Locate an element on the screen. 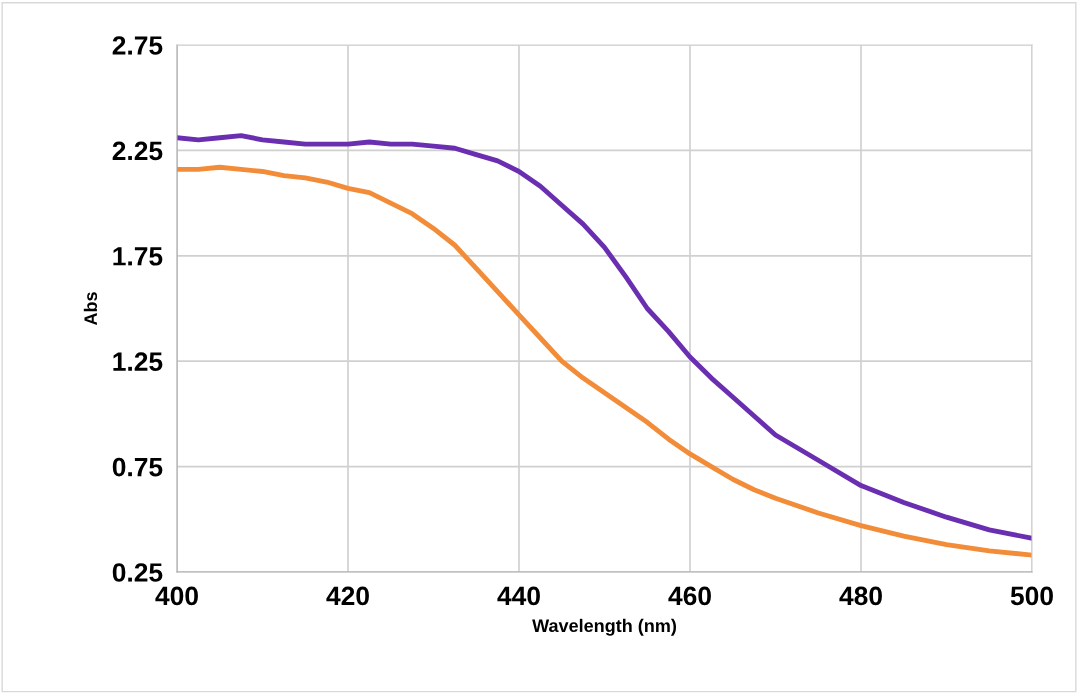  y-tick-label: 1.25 is located at coordinates (138, 362).